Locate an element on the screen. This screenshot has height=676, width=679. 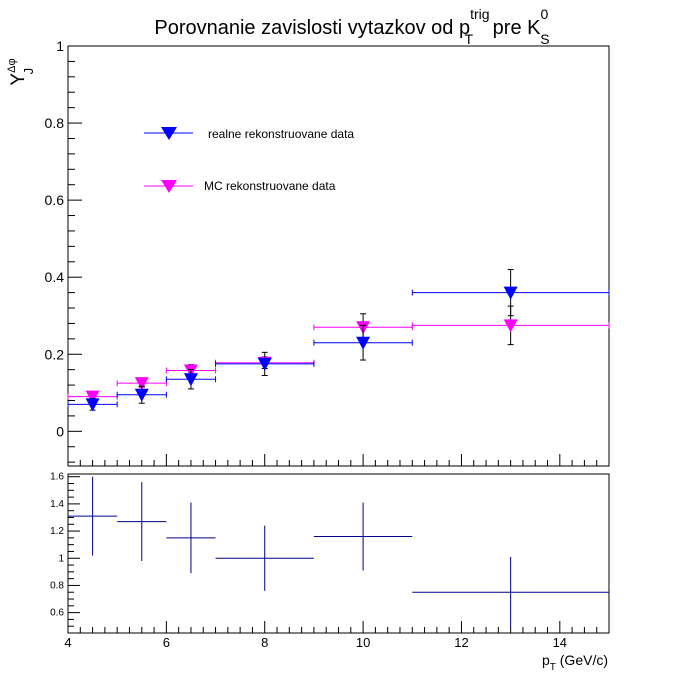
y-label-sub: J is located at coordinates (28, 71).